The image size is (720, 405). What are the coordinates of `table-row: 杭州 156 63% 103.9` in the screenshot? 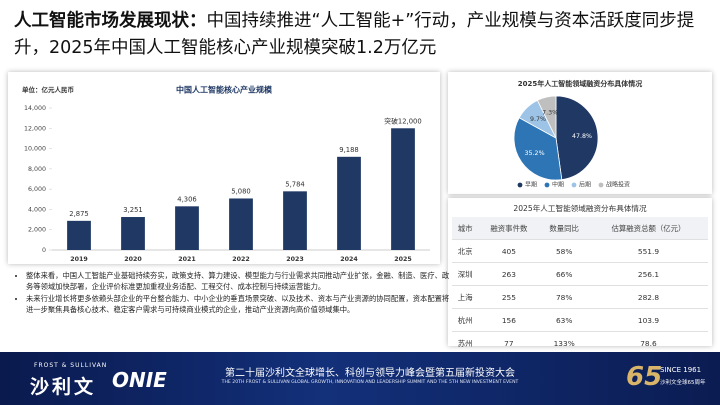 It's located at (580, 320).